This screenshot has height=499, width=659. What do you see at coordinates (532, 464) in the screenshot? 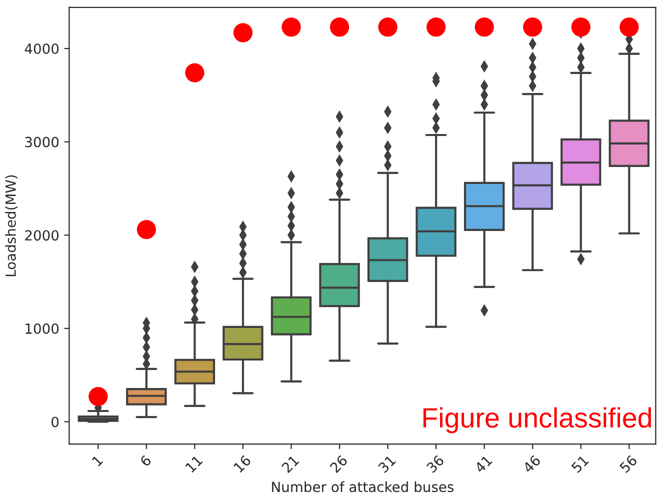
I see `x-tick-label: 46` at bounding box center [532, 464].